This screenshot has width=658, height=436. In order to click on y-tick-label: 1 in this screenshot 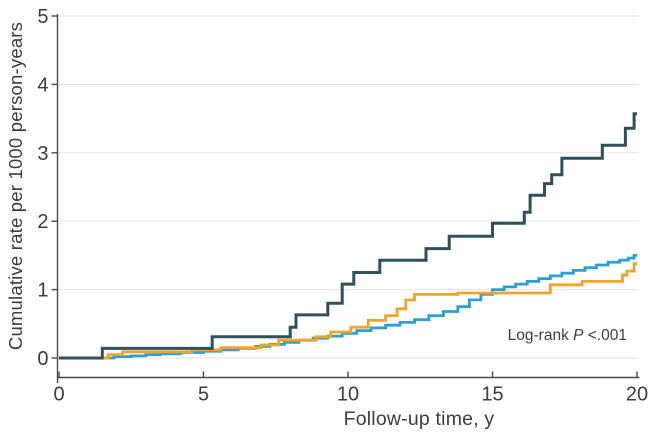, I will do `click(42, 291)`.